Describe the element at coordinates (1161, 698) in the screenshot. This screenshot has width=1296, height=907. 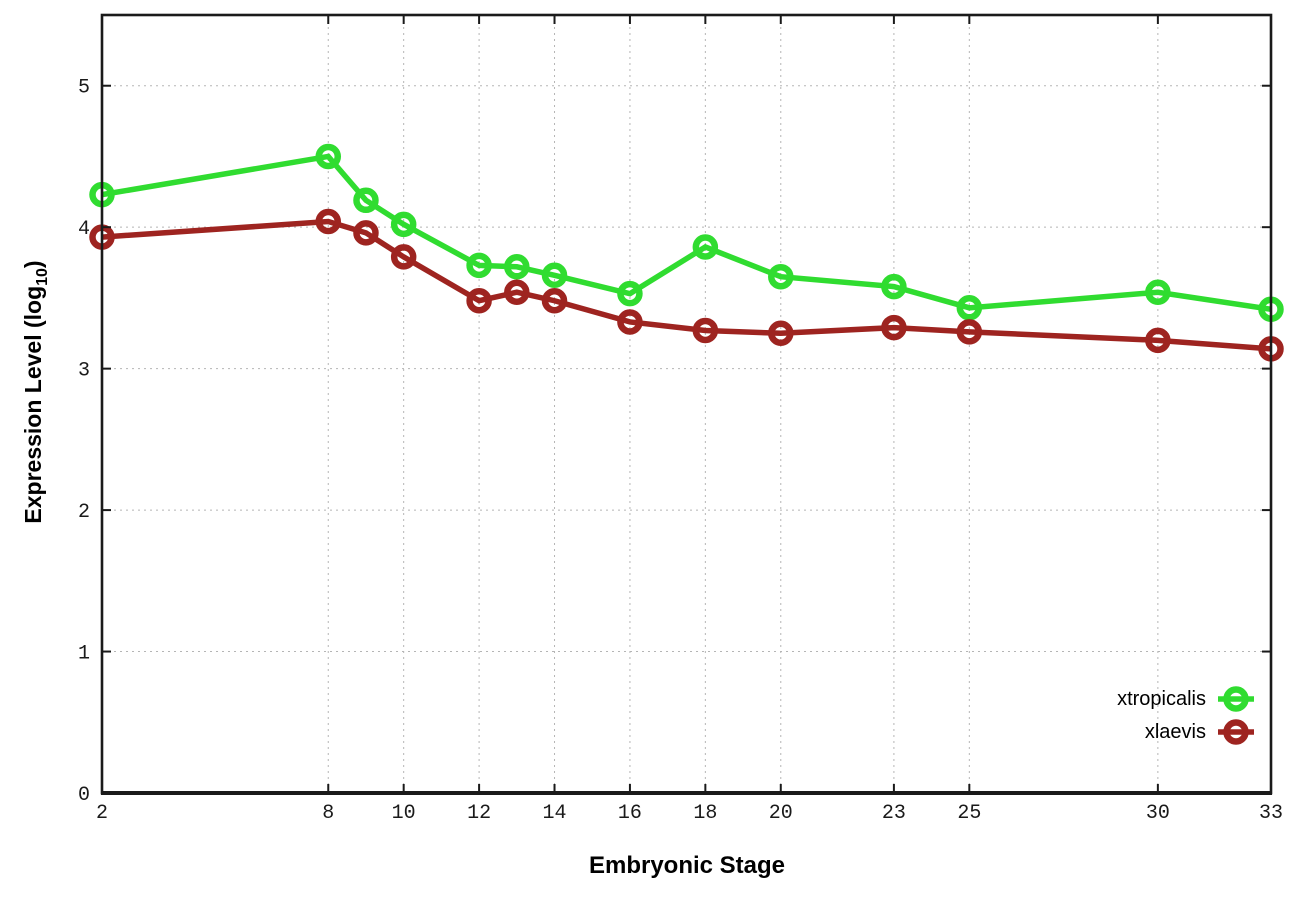
I see `legend-label-xtropicalis: xtropicalis` at that location.